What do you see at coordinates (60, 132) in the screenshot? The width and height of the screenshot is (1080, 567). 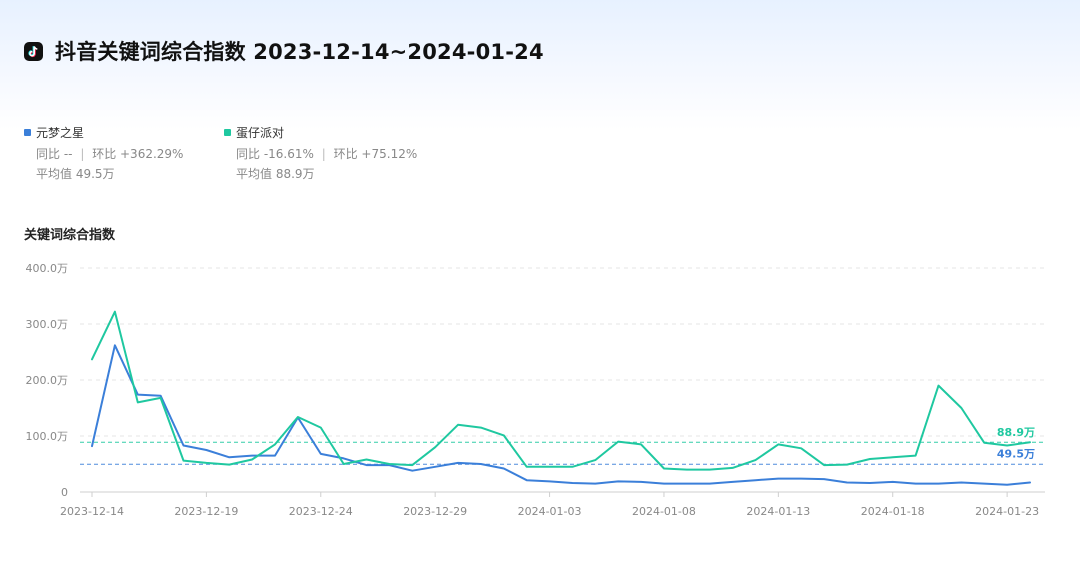 I see `legend-series-name: 元梦之星` at bounding box center [60, 132].